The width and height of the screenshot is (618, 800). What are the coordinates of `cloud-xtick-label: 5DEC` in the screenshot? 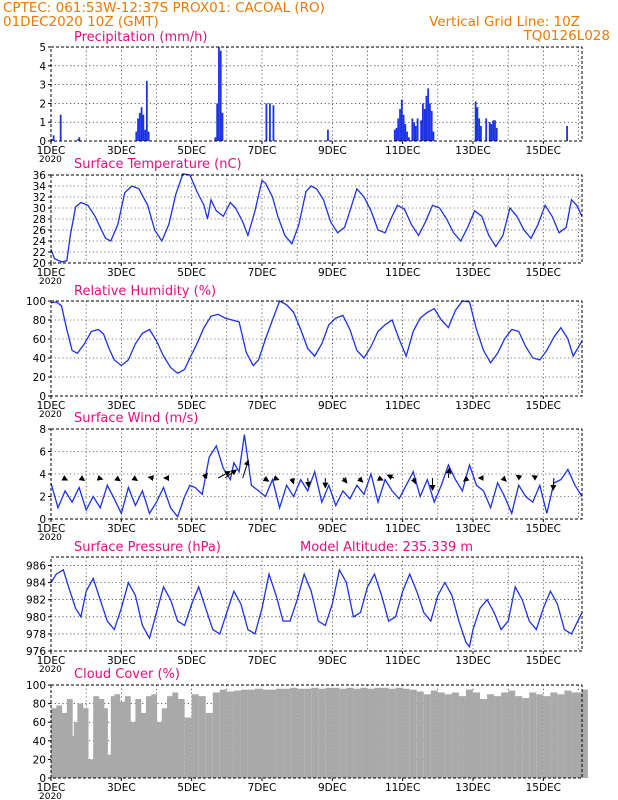 It's located at (191, 788).